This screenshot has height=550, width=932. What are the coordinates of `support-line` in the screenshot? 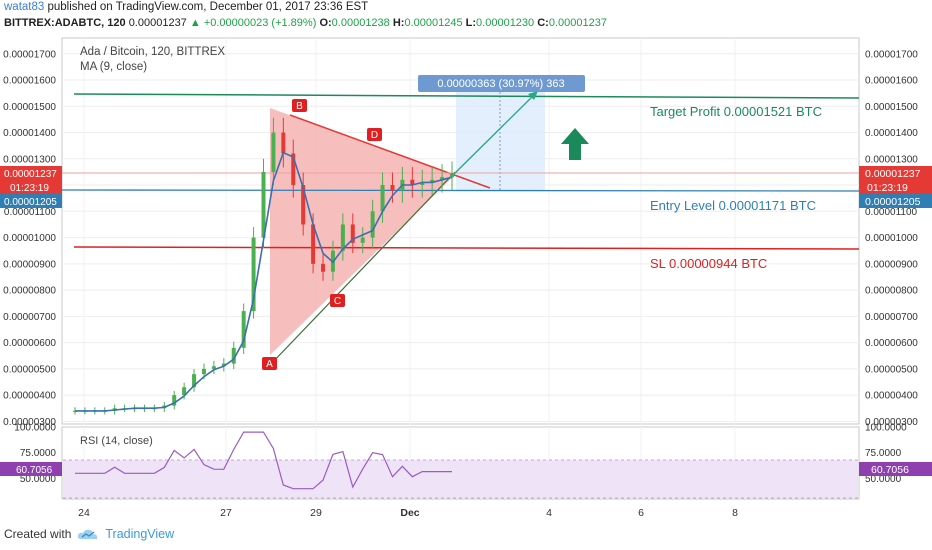 It's located at (362, 268).